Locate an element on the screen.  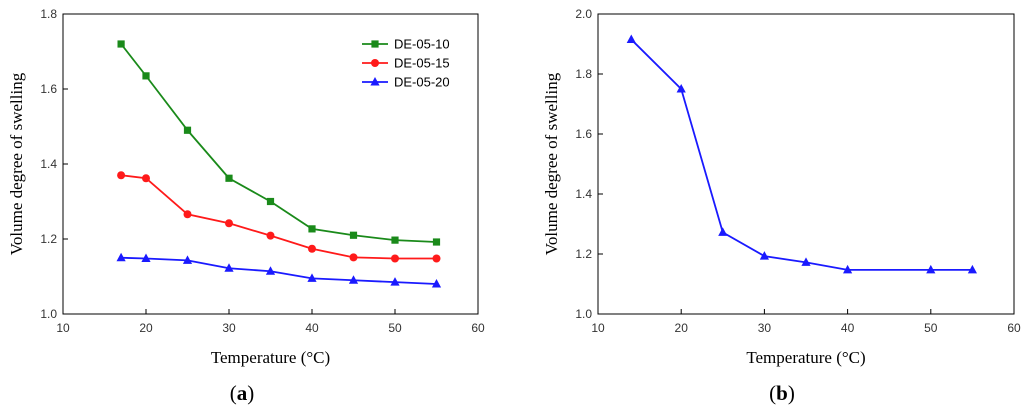
legend-item: DE-05-10 is located at coordinates (406, 44).